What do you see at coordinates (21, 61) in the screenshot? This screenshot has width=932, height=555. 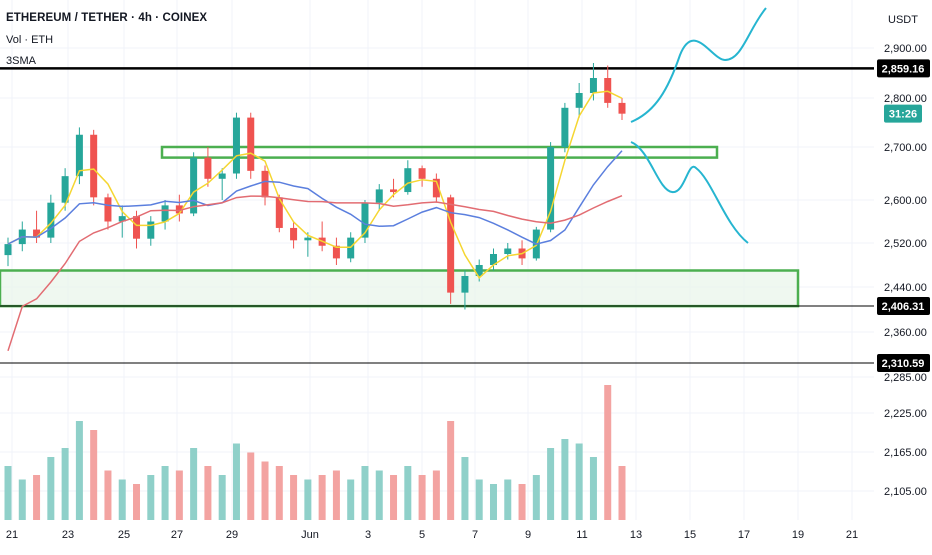 I see `sma-indicator-label: 3SMA` at bounding box center [21, 61].